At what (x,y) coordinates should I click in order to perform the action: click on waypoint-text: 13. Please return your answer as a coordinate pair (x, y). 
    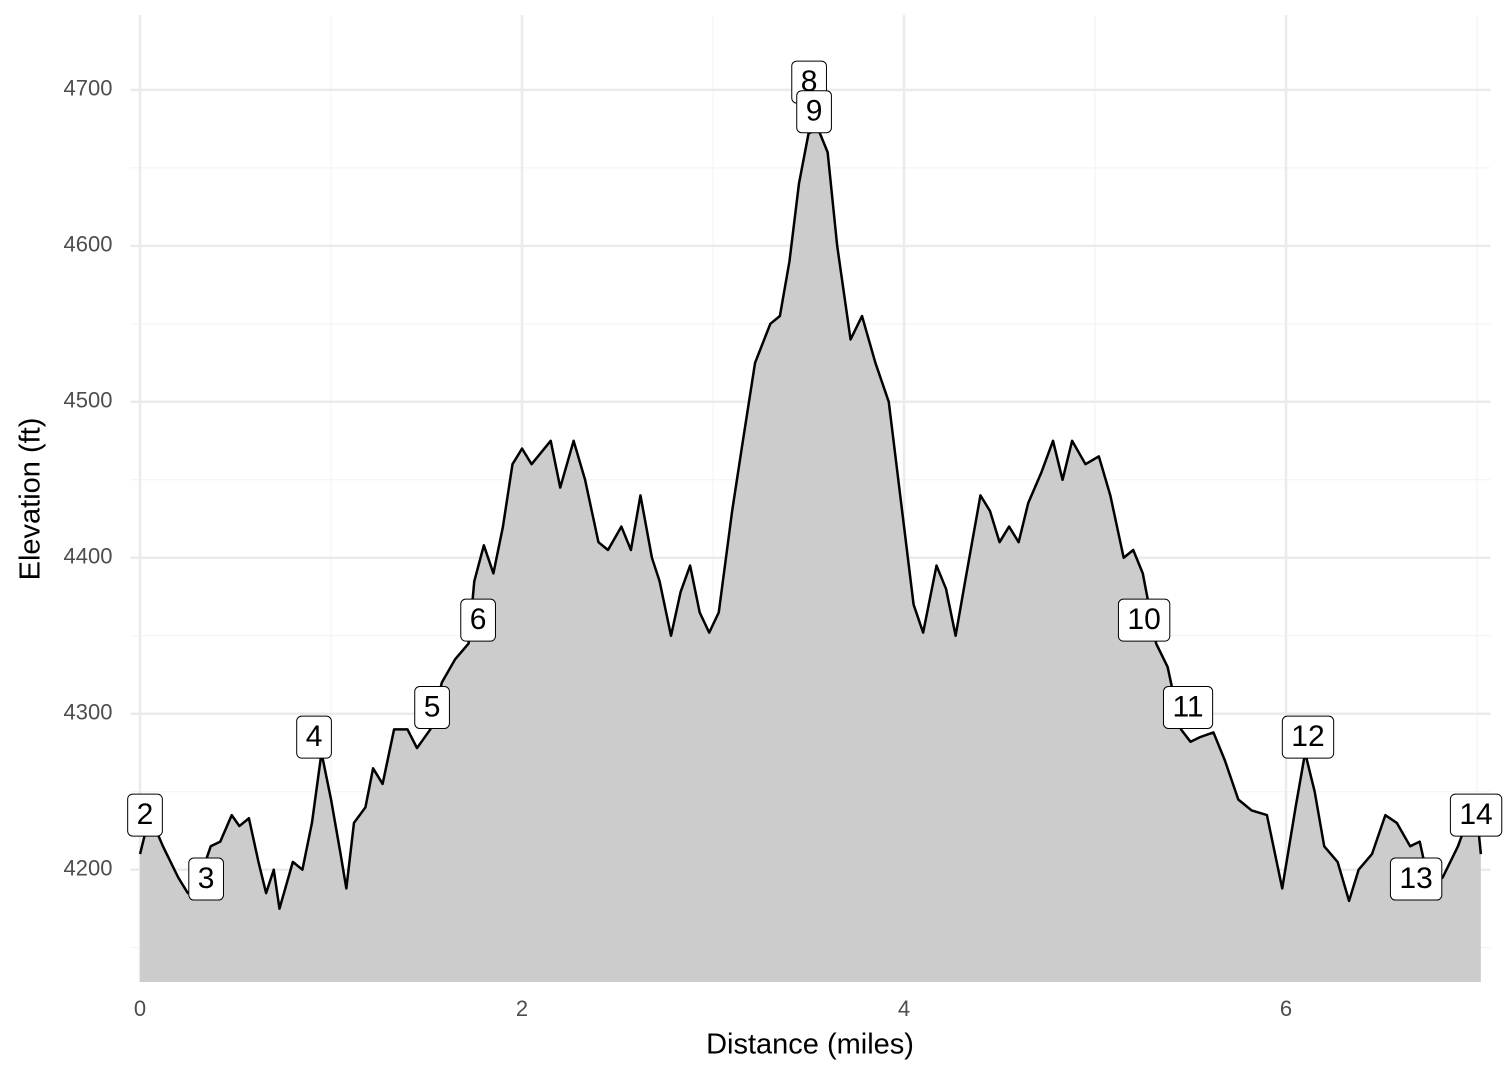
    Looking at the image, I should click on (1415, 878).